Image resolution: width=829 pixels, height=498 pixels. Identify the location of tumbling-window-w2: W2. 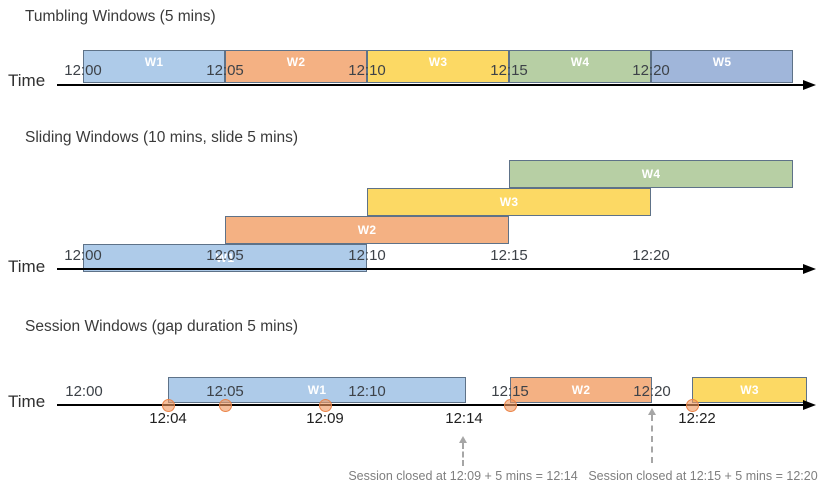
(296, 66).